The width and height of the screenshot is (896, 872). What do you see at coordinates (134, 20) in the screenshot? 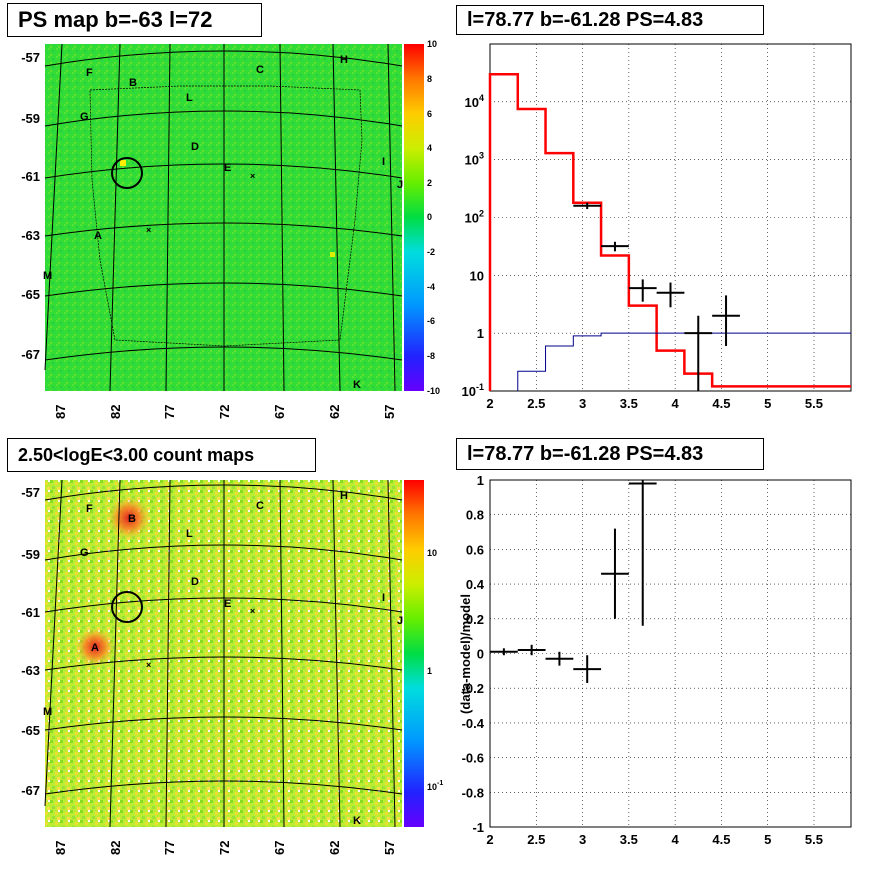
I see `ps-map-title: PS map b=-63 l=72` at bounding box center [134, 20].